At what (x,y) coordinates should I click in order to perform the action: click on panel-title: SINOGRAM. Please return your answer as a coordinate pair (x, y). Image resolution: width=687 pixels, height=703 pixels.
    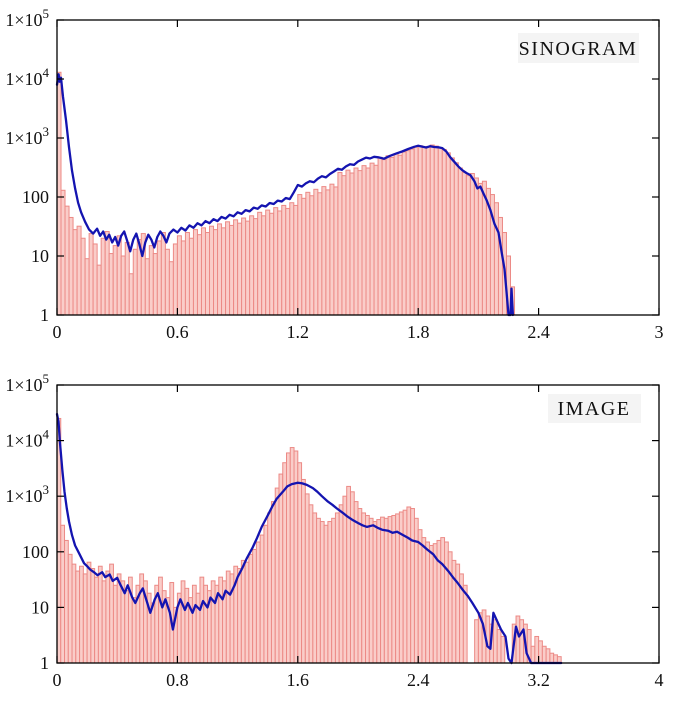
    Looking at the image, I should click on (578, 49).